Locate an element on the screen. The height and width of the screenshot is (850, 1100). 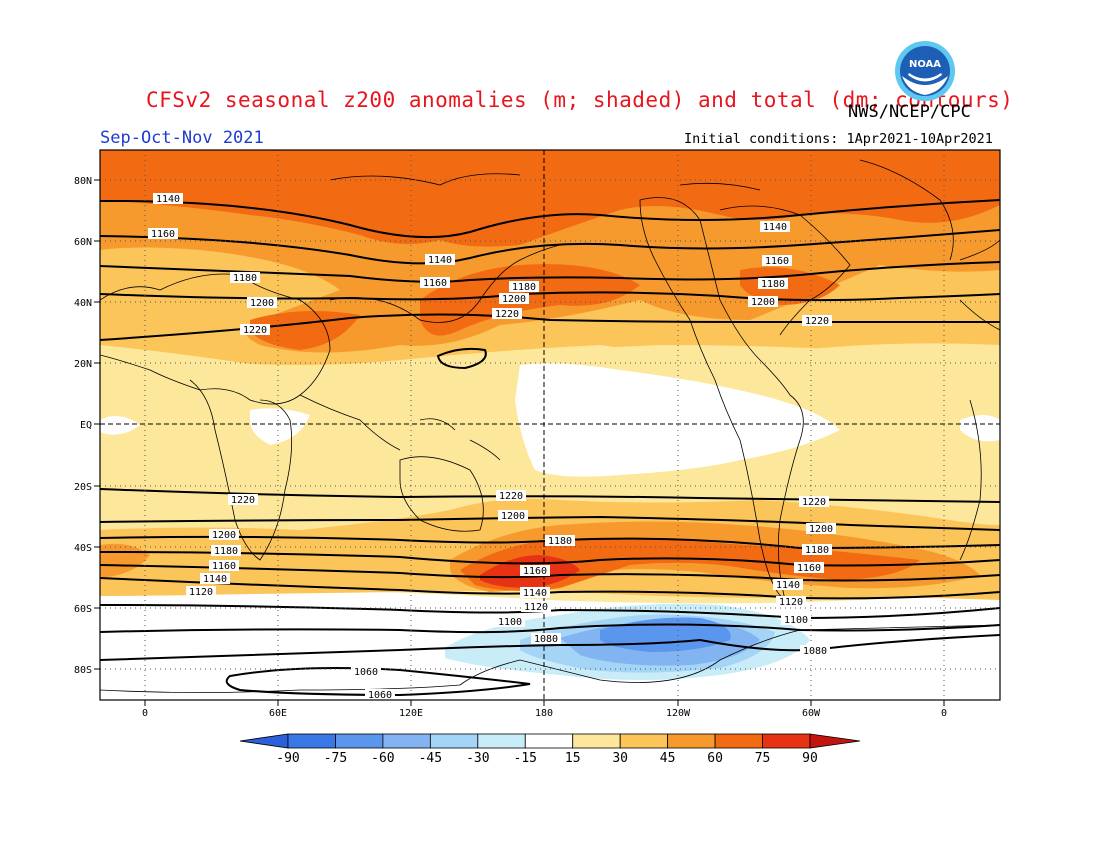
longitude-labels: 0 60E 120E 180 120W 60W 0 is located at coordinates (544, 713).